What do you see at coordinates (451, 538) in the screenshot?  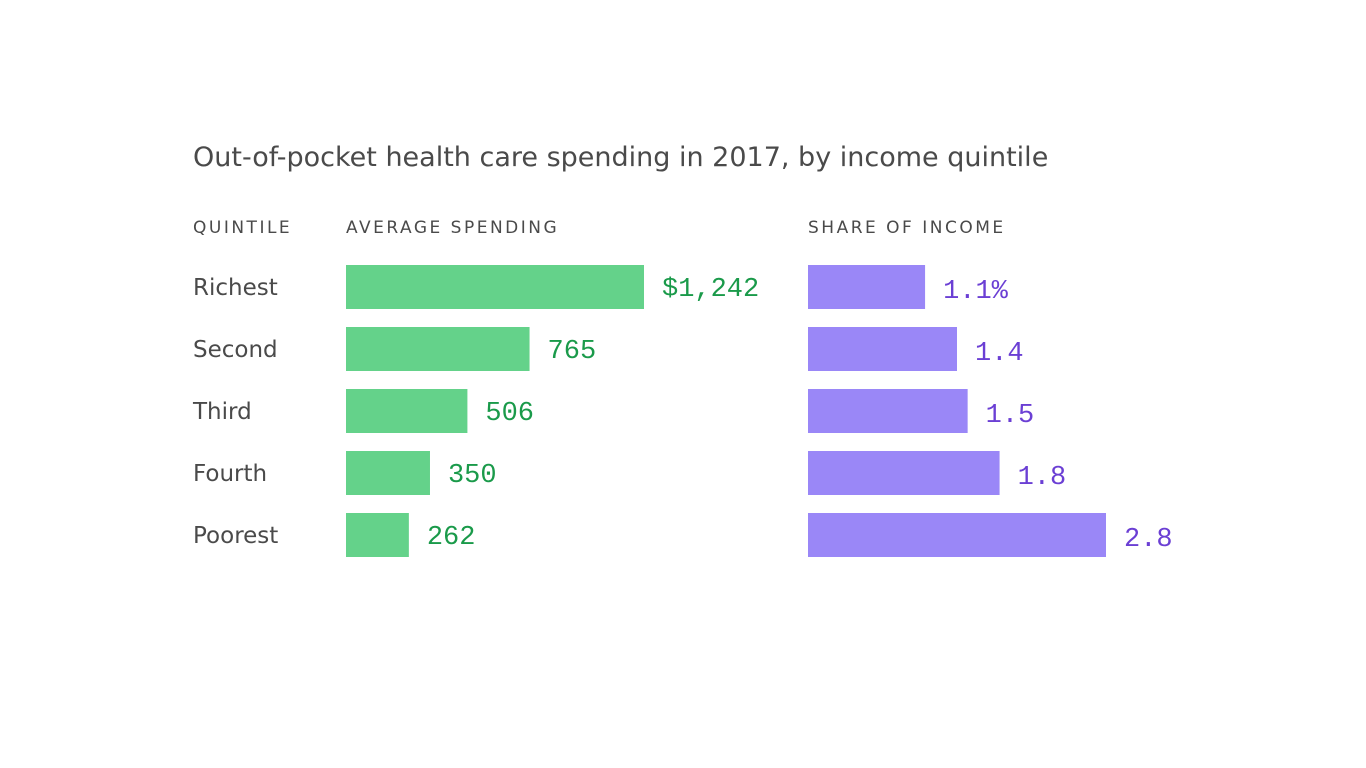 I see `spending-value-label: 262` at bounding box center [451, 538].